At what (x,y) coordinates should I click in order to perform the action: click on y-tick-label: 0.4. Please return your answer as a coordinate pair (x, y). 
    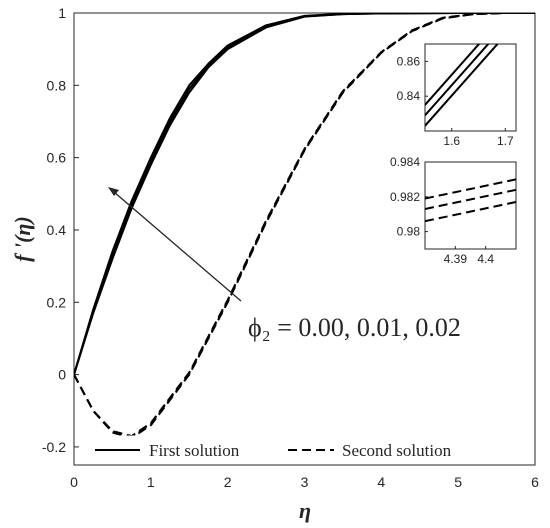
    Looking at the image, I should click on (57, 230).